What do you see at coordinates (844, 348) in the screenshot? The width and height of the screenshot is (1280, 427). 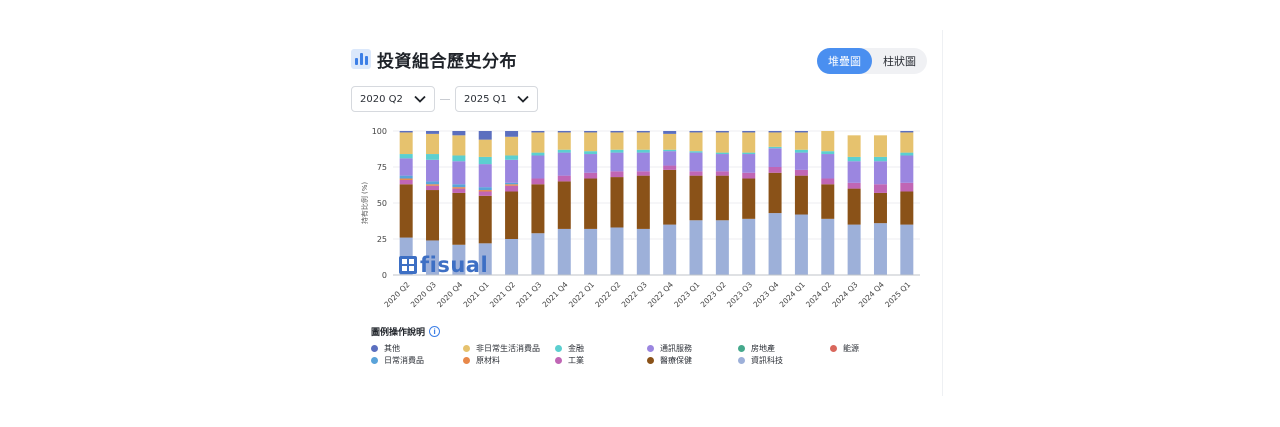 I see `legend-item: 能源` at bounding box center [844, 348].